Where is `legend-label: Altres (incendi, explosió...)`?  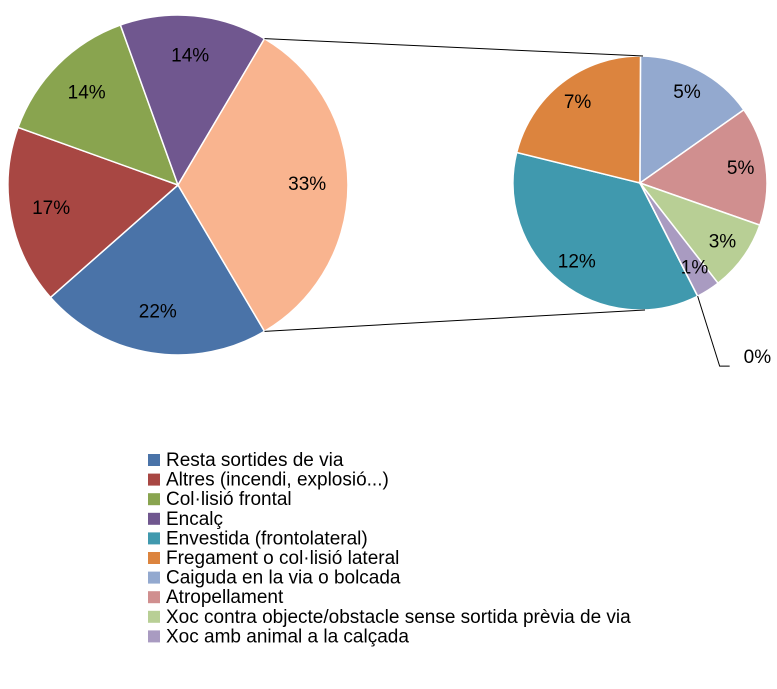 legend-label: Altres (incendi, explosió...) is located at coordinates (277, 480).